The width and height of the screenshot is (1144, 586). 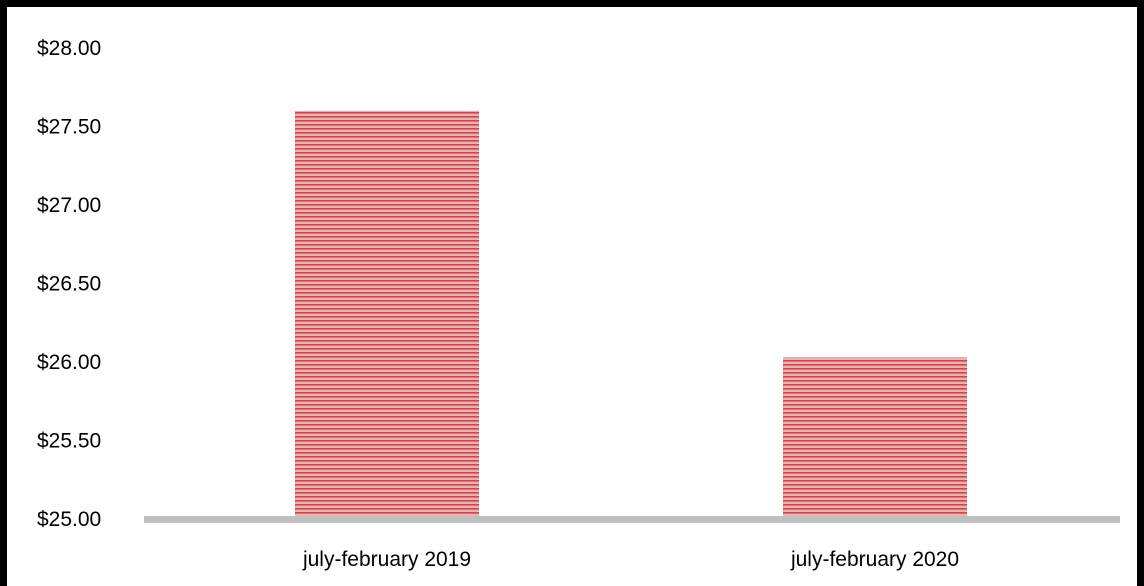 What do you see at coordinates (69, 48) in the screenshot?
I see `y-tick-label: $28.00` at bounding box center [69, 48].